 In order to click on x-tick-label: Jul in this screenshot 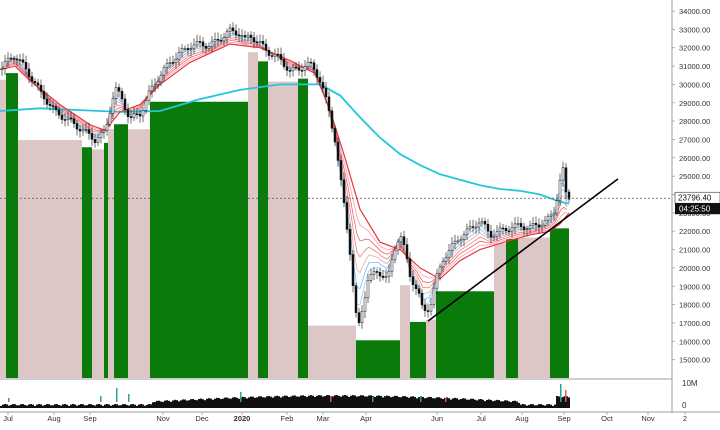, I will do `click(8, 418)`.